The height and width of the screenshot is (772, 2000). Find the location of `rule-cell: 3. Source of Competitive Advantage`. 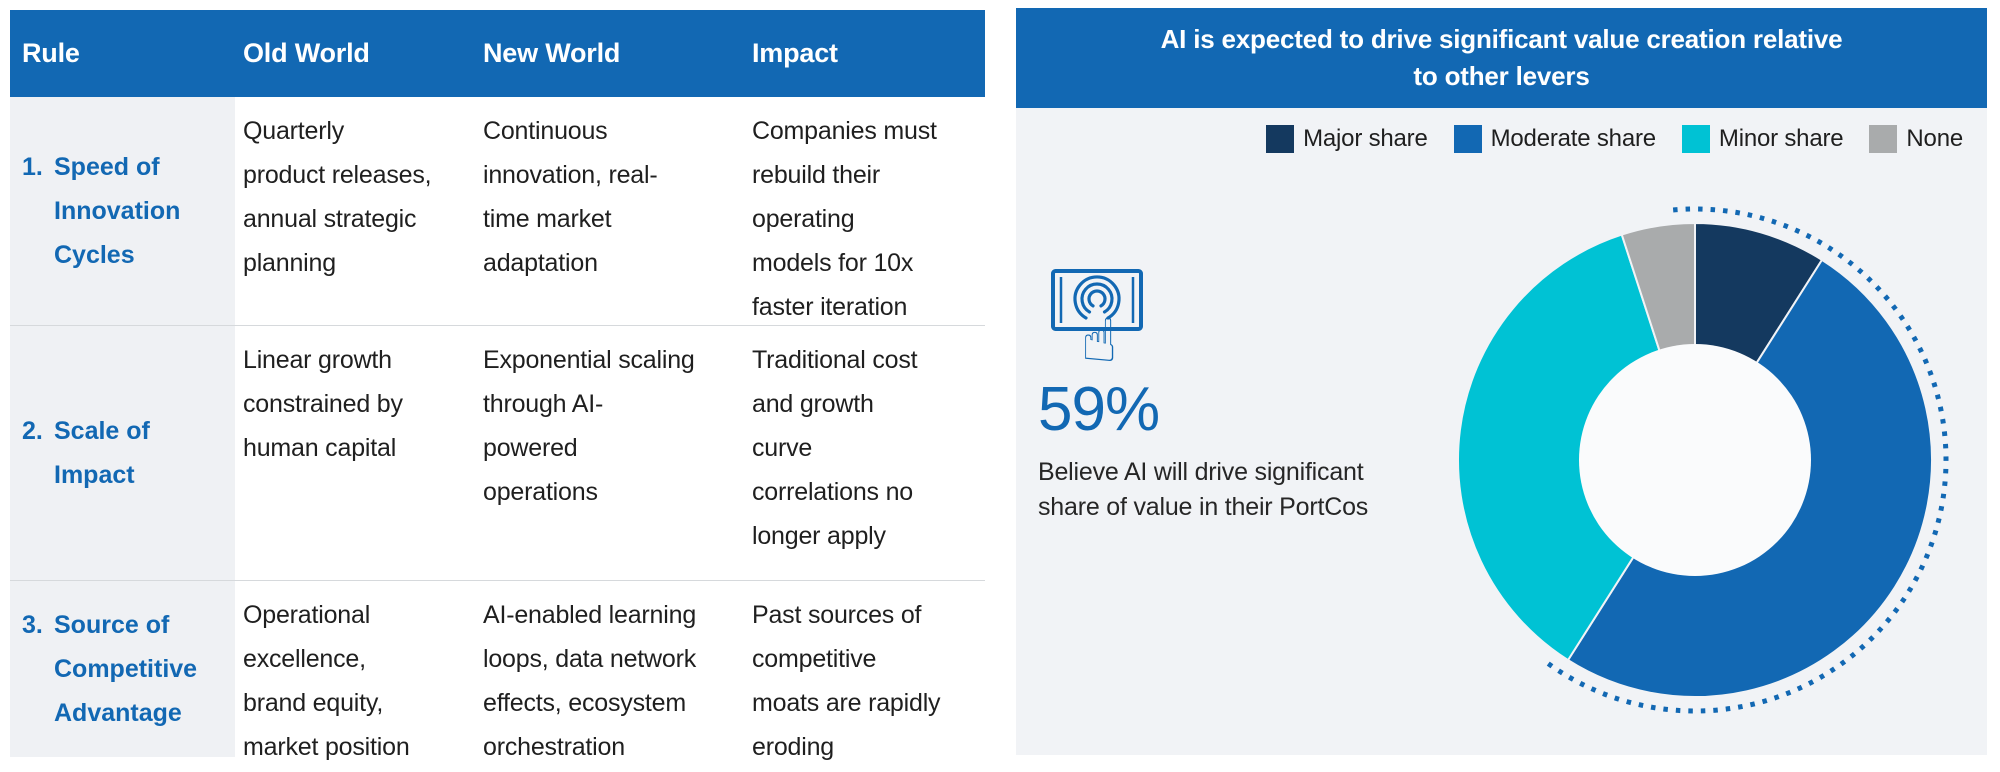

rule-cell: 3. Source of Competitive Advantage is located at coordinates (122, 669).